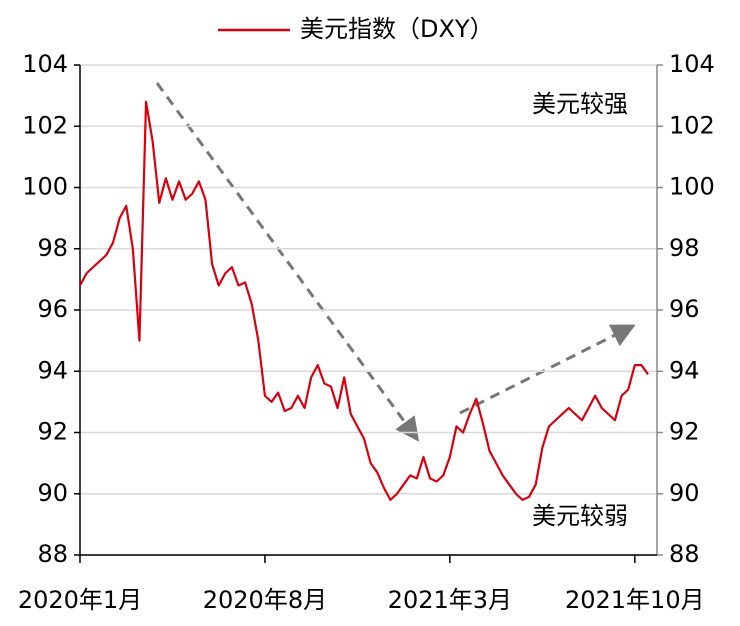  I want to click on y-tick-label: 96, so click(52, 309).